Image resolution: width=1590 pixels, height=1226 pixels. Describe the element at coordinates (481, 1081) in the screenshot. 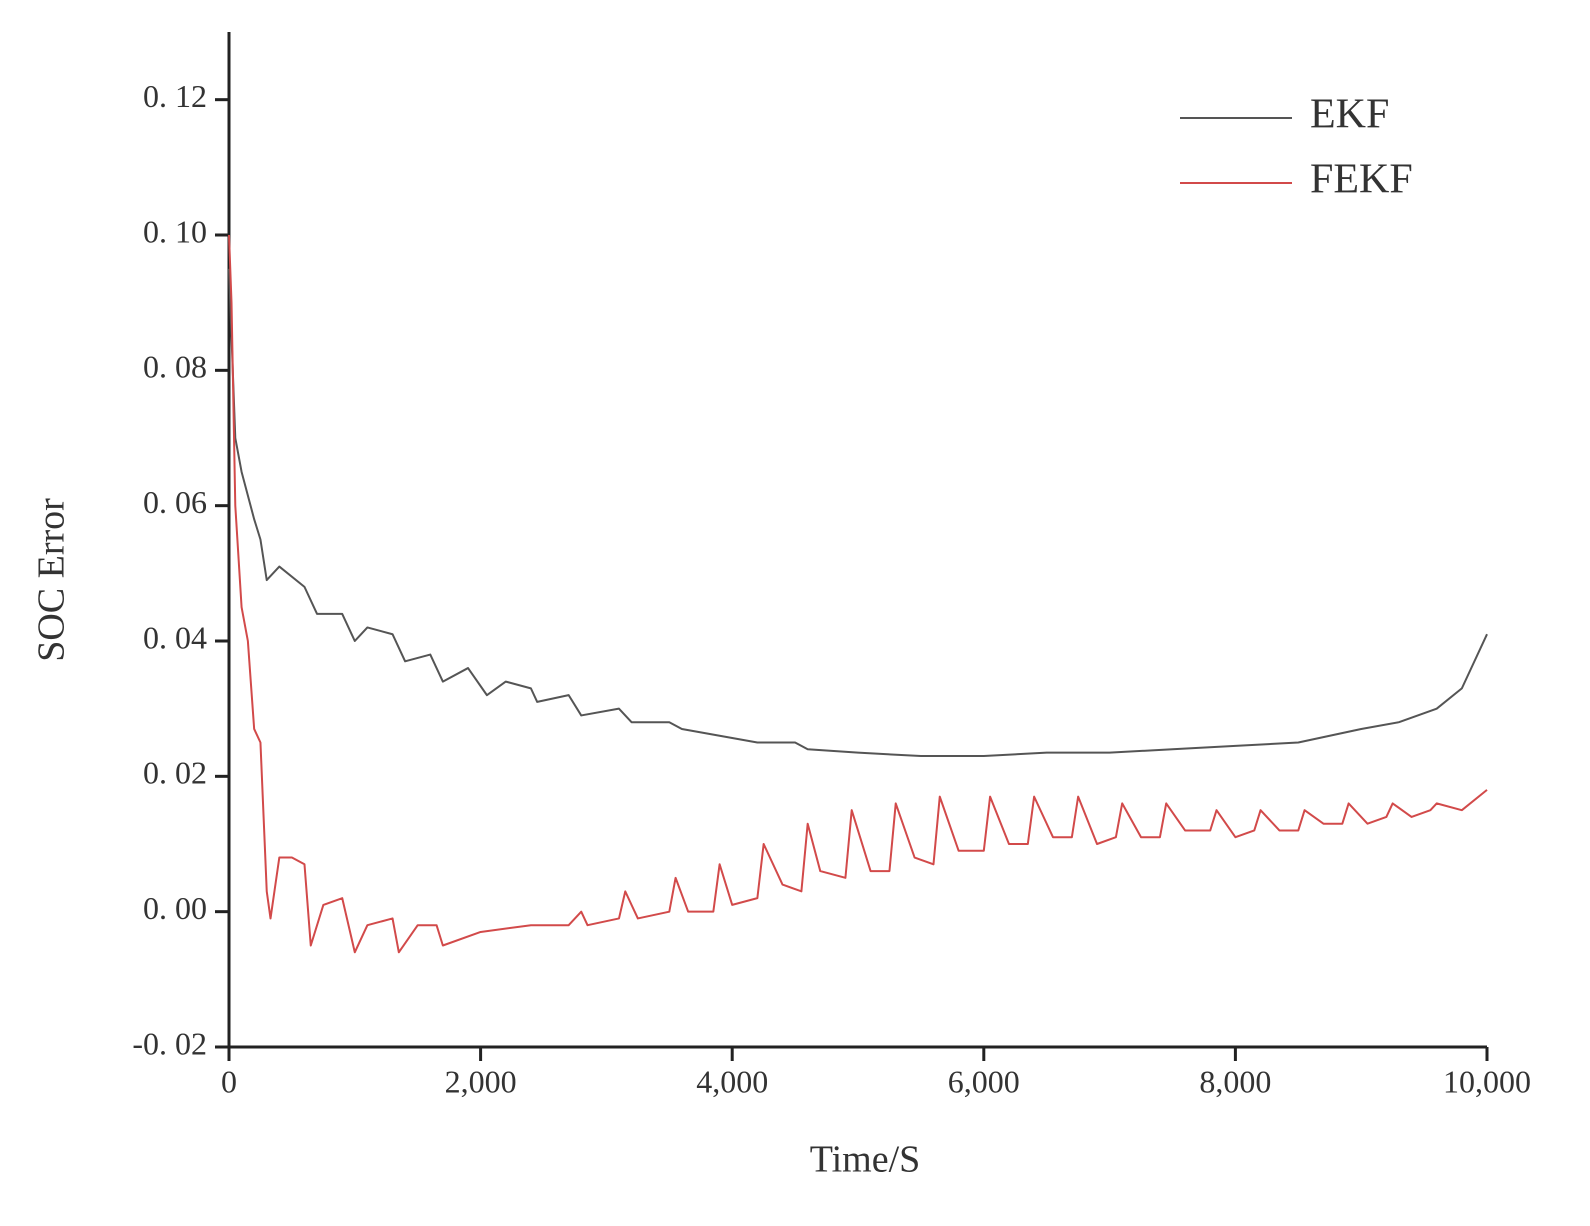

I see `x-tick-label: 2,000` at that location.